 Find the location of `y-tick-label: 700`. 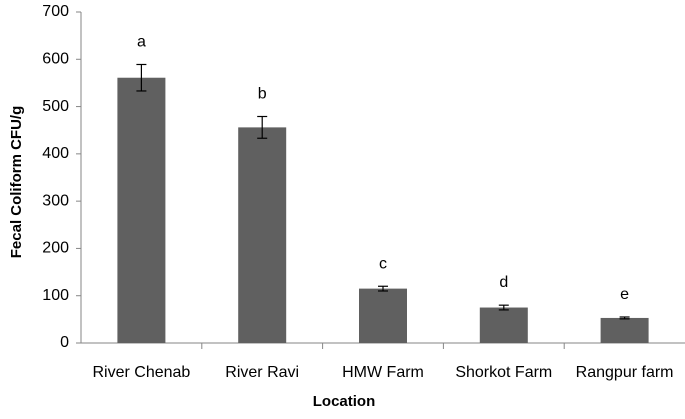

y-tick-label: 700 is located at coordinates (55, 11).